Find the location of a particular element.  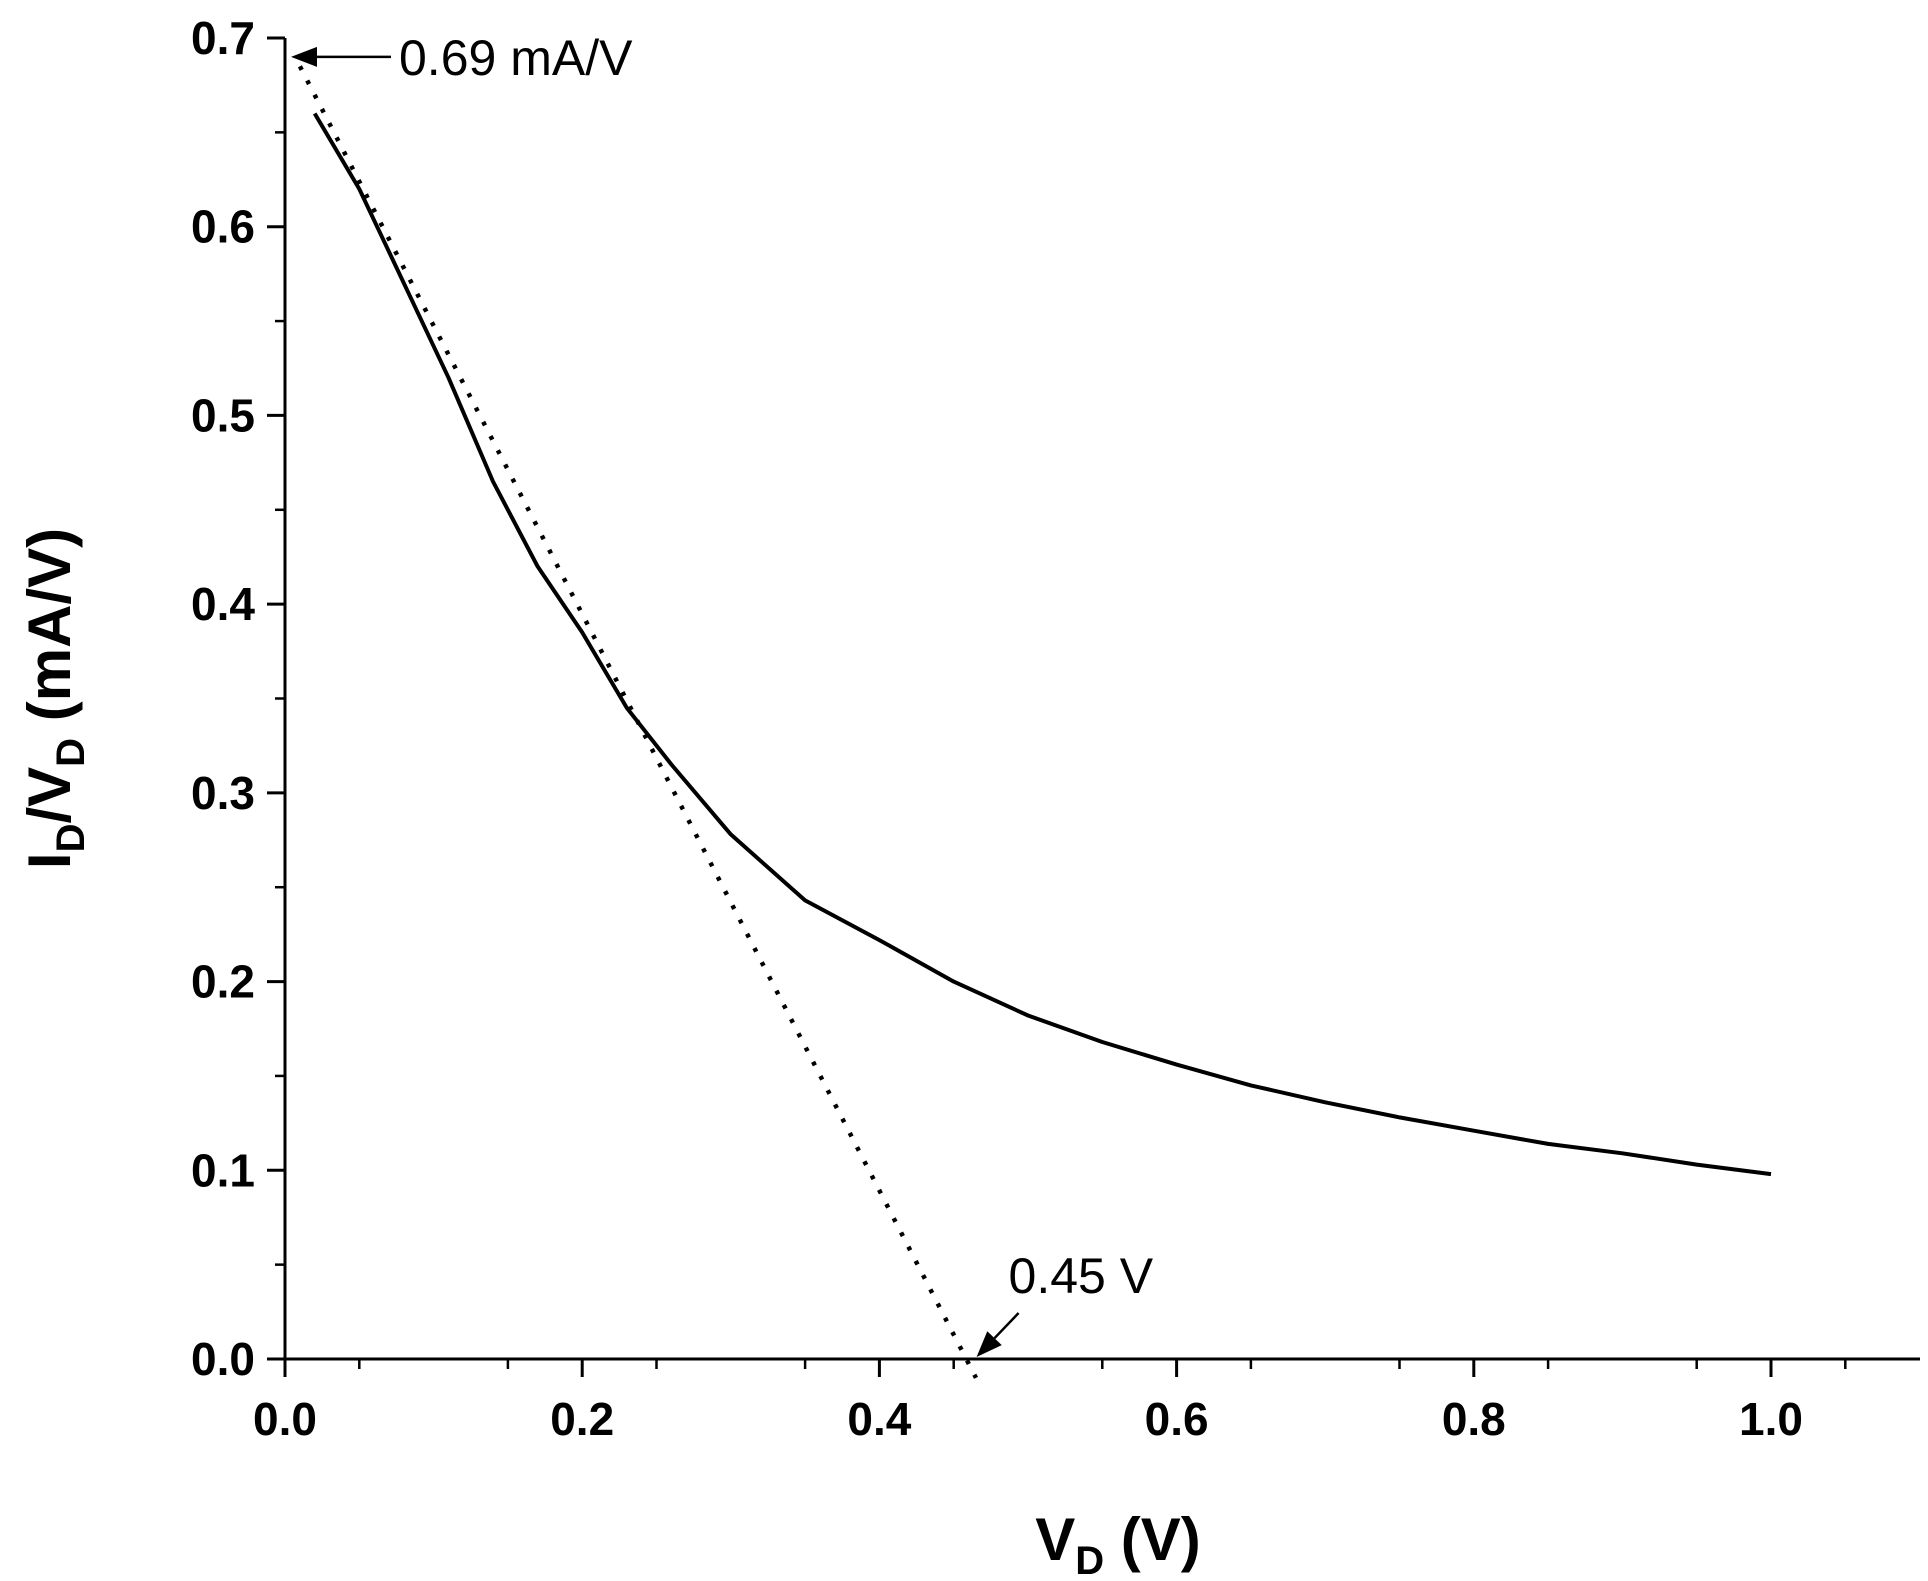

x-tick-label: 0.6 is located at coordinates (1177, 1419).